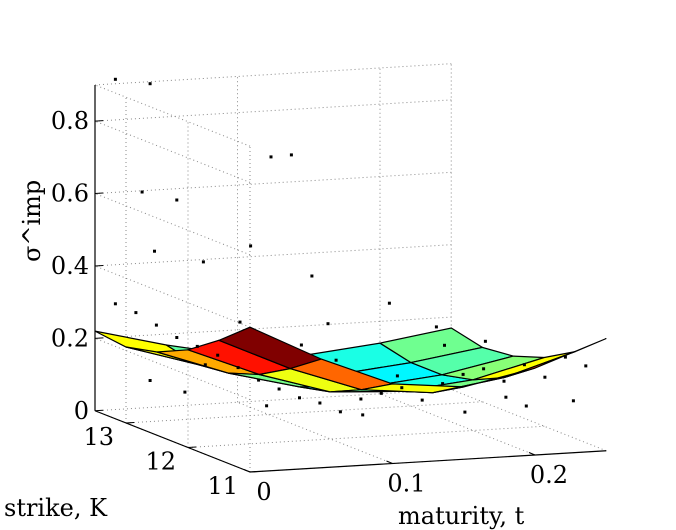 This screenshot has width=676, height=530. I want to click on y-tick-label: 12, so click(160, 462).